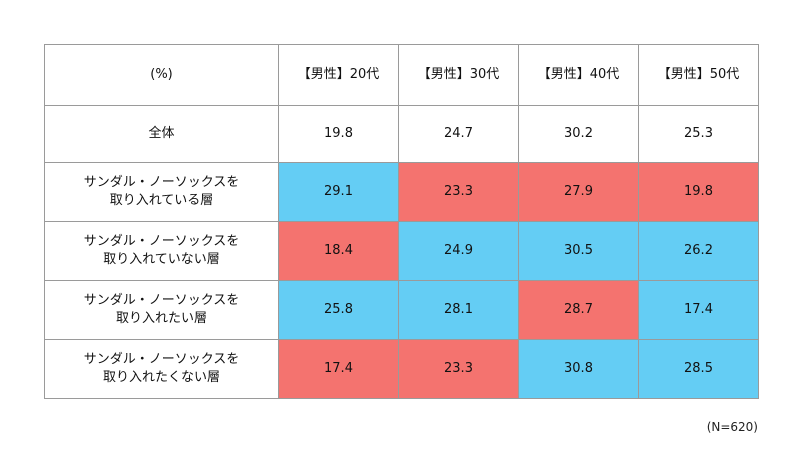 This screenshot has width=800, height=461. I want to click on row-label-line: 取り入れたい層, so click(161, 318).